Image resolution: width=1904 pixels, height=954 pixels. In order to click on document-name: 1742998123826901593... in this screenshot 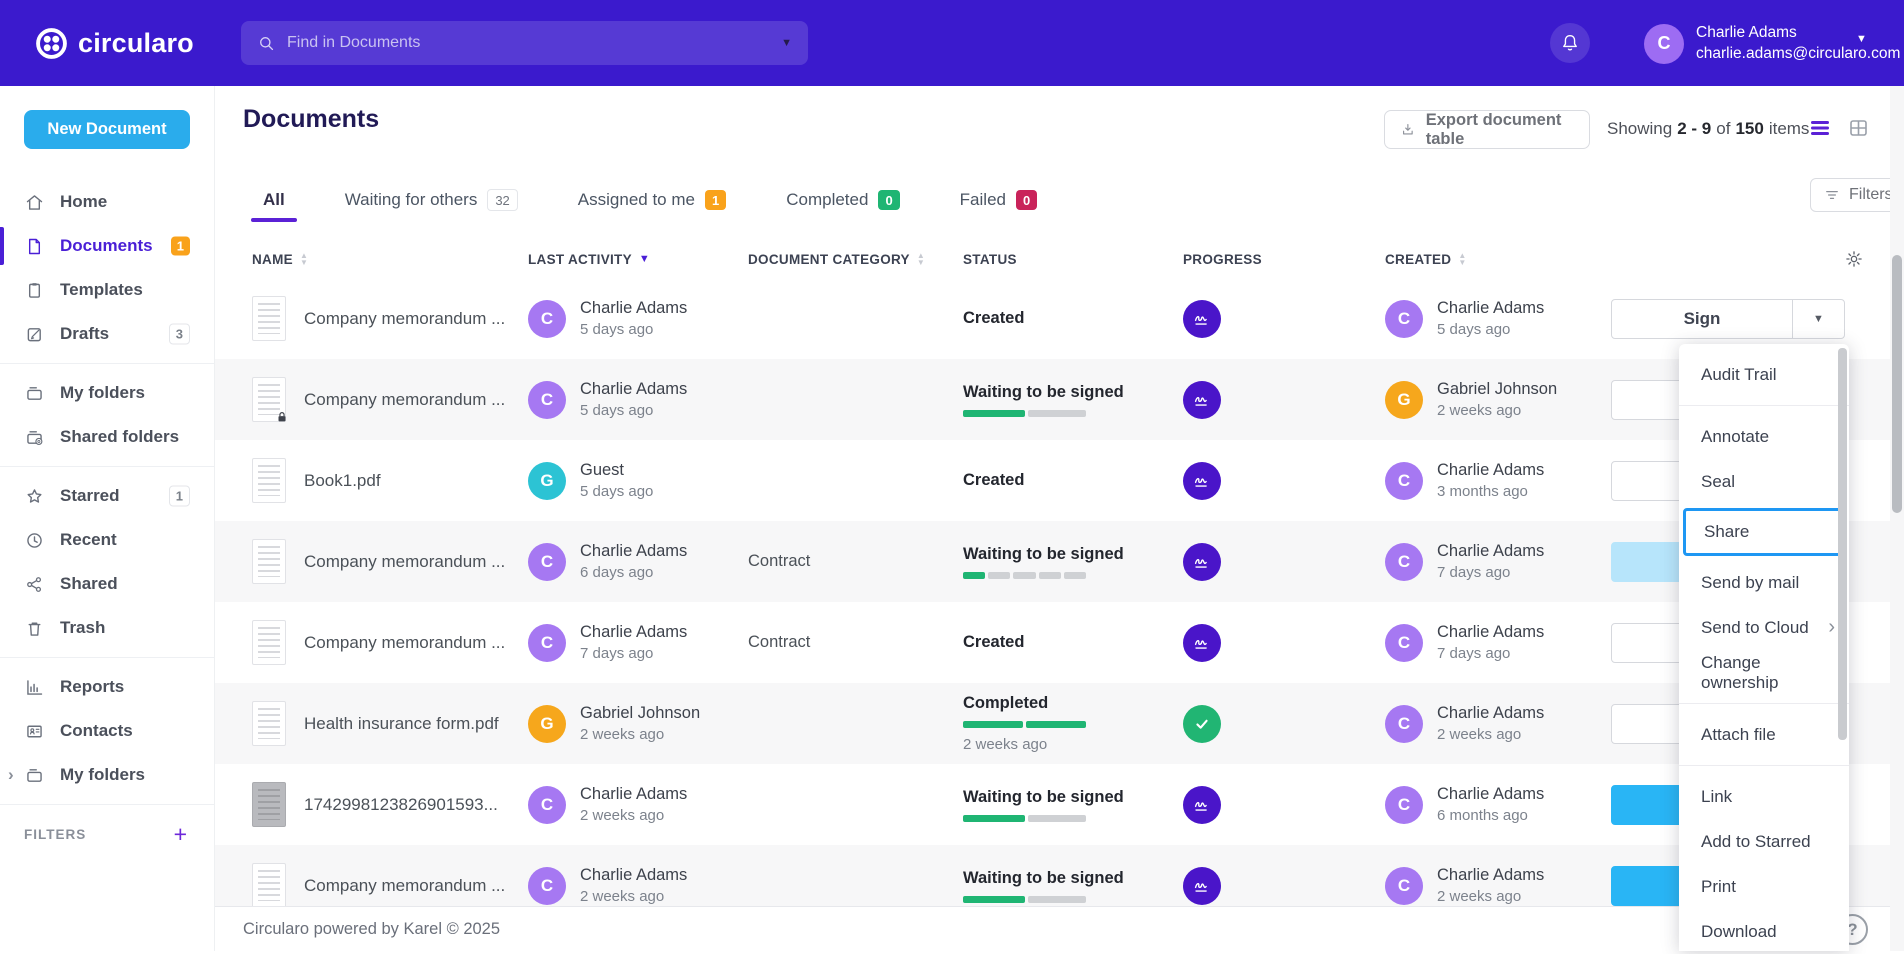, I will do `click(401, 804)`.